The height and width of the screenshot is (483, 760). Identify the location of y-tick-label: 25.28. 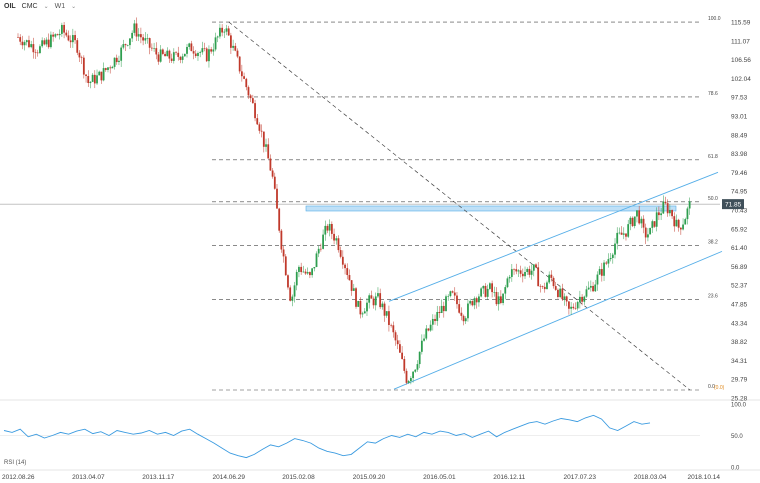
(739, 399).